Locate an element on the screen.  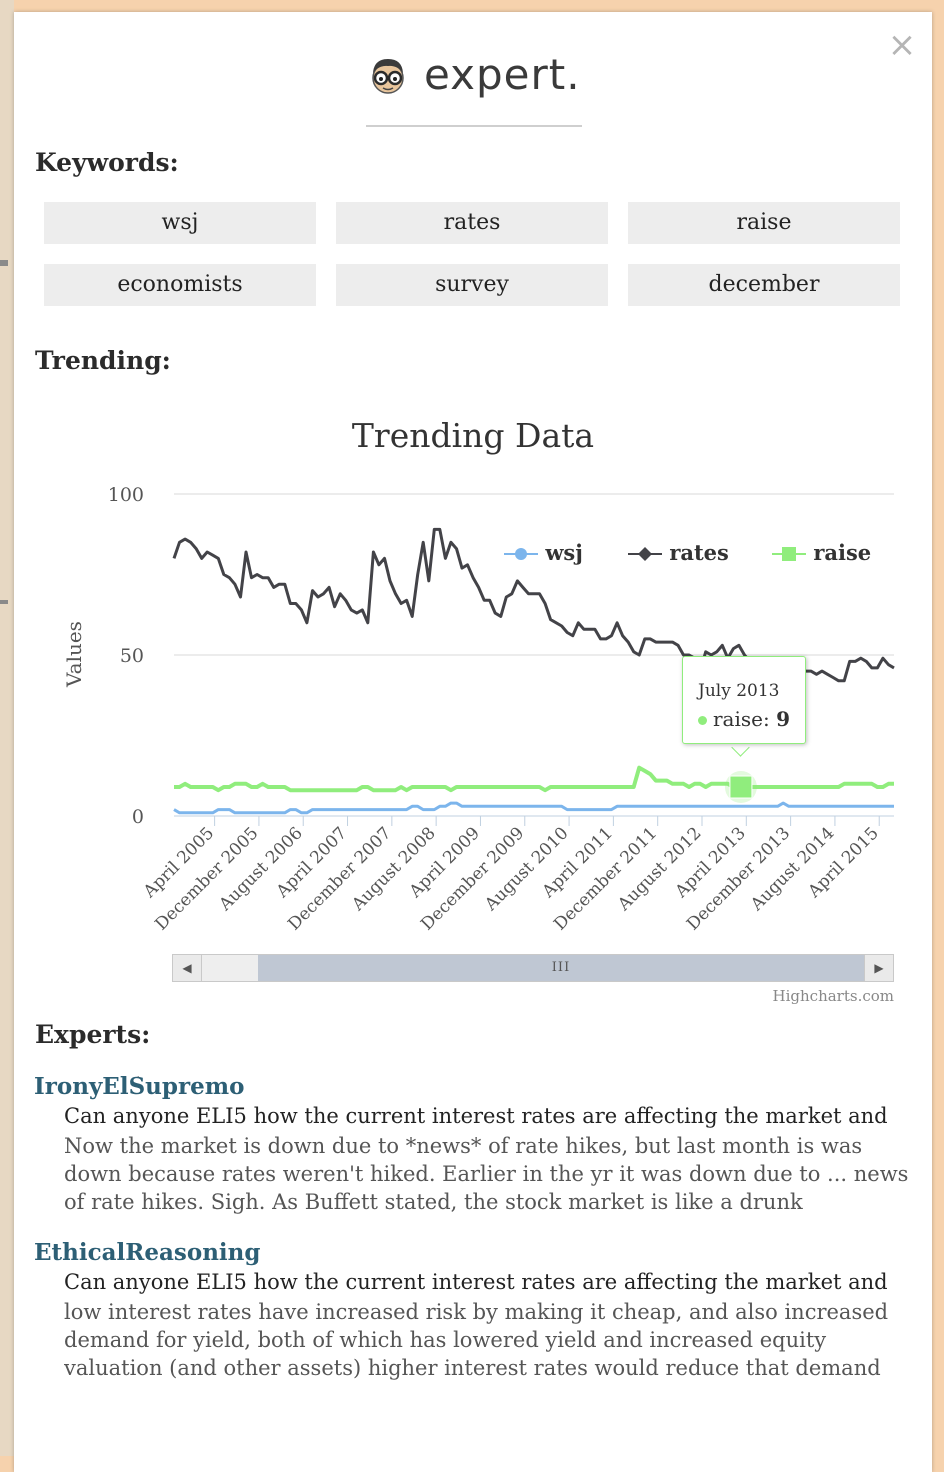
tooltip-series-dot is located at coordinates (702, 720).